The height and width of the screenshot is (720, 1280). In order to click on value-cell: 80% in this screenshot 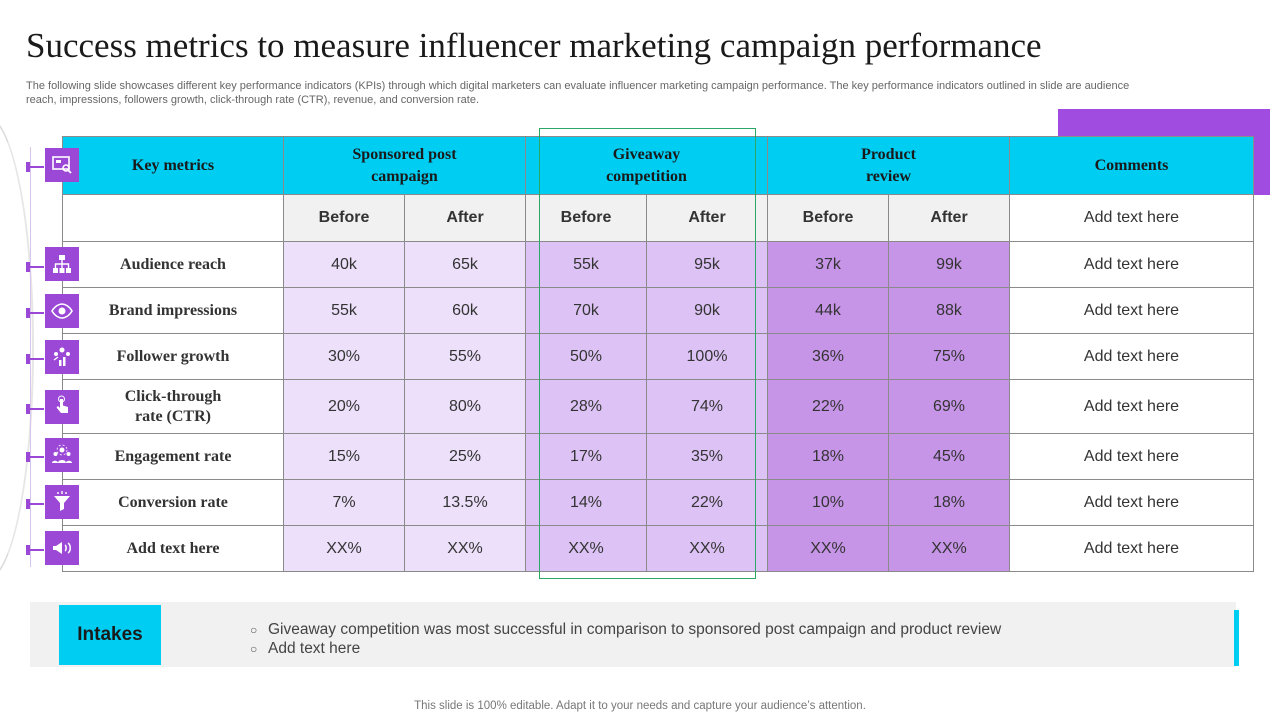, I will do `click(465, 406)`.